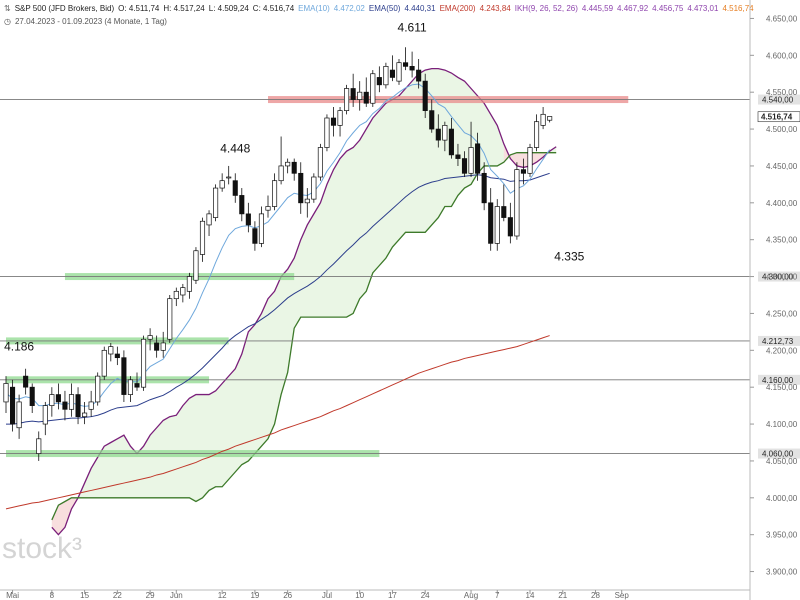  Describe the element at coordinates (228, 8) in the screenshot. I see `legend-item: L: 4.509,24` at that location.